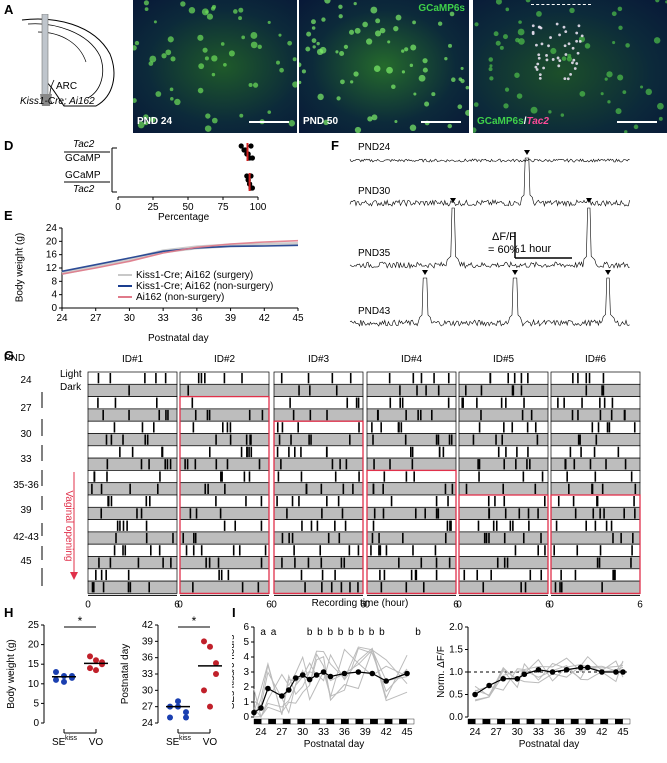  What do you see at coordinates (489, 182) in the screenshot?
I see `f-trace` at bounding box center [489, 182].